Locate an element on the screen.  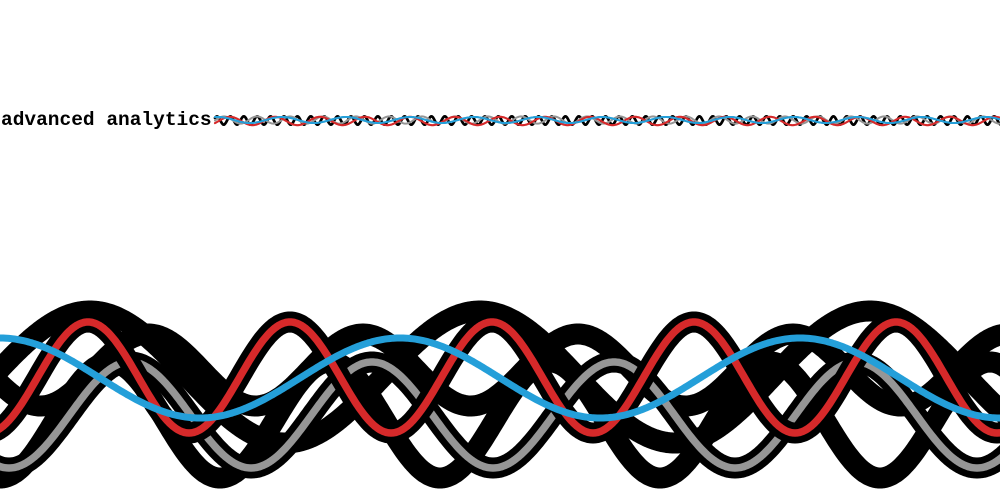
sparkline-gray-squiggle-path is located at coordinates (607, 120).